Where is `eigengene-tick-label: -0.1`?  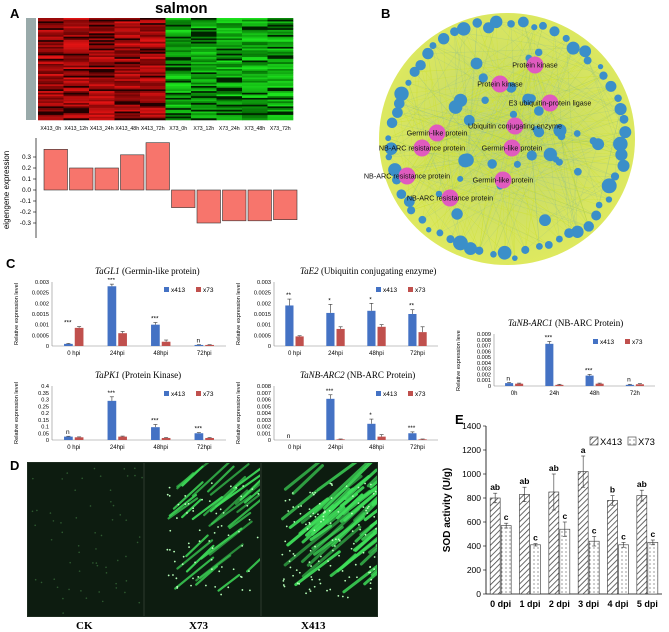
eigengene-tick-label: -0.1 is located at coordinates (26, 201).